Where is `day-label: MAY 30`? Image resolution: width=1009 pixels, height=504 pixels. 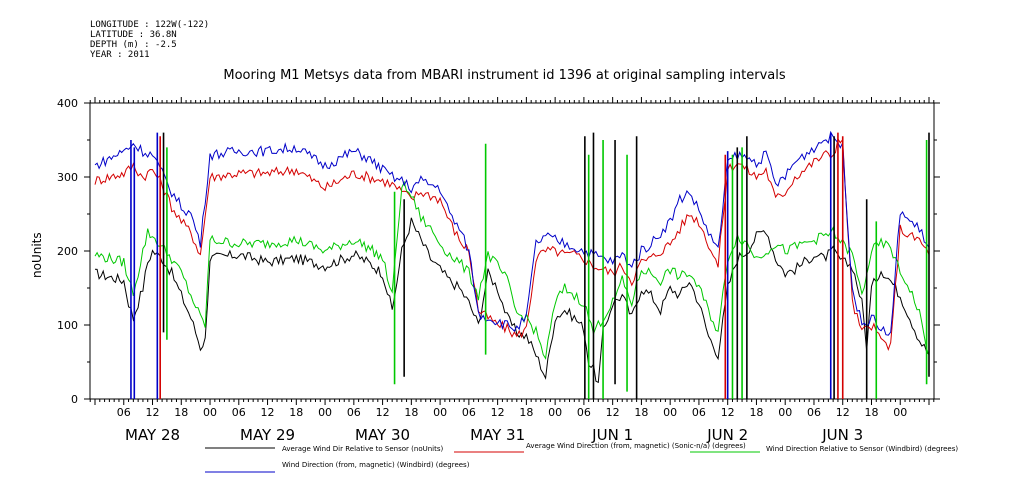
day-label: MAY 30 is located at coordinates (382, 435).